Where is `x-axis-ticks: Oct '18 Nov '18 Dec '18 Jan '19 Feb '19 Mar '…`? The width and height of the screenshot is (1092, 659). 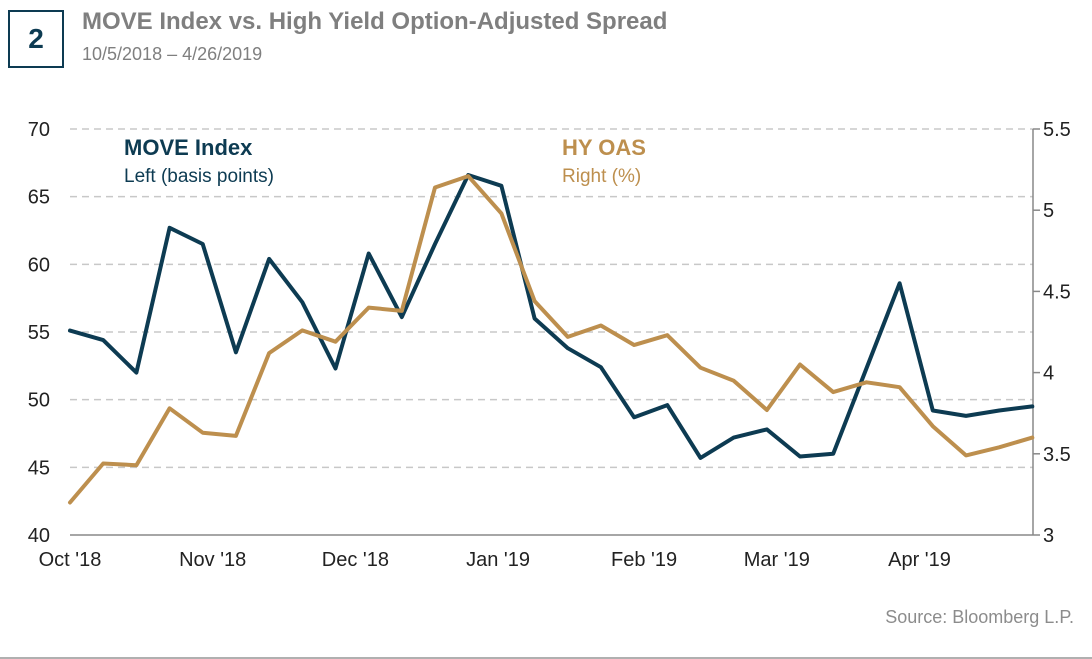 x-axis-ticks: Oct '18 Nov '18 Dec '18 Jan '19 Feb '19 Mar '… is located at coordinates (495, 560).